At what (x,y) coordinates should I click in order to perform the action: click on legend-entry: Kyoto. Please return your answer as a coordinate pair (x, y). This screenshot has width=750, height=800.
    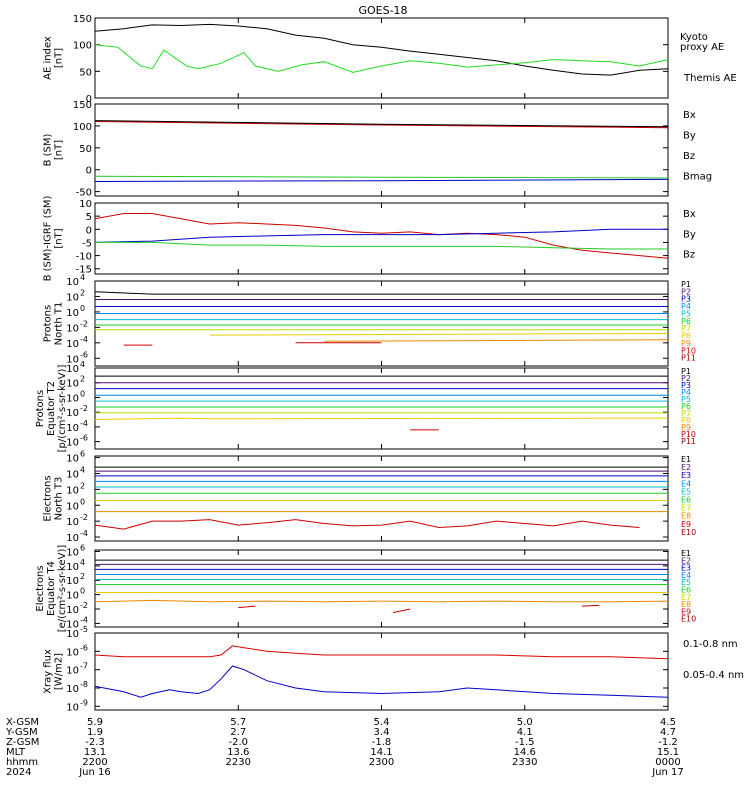
    Looking at the image, I should click on (694, 37).